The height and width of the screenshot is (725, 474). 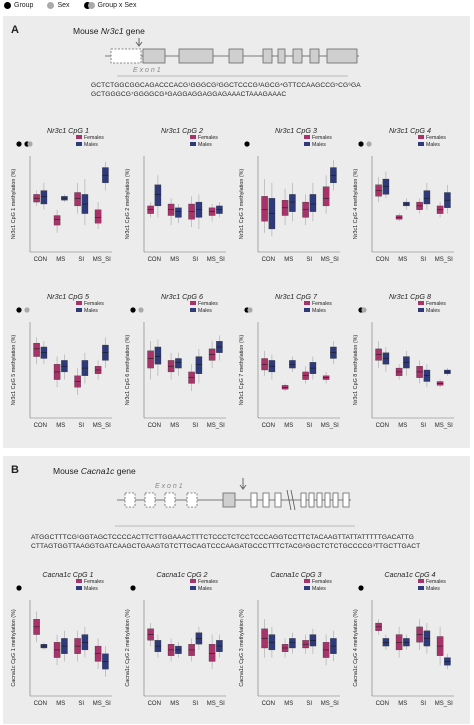 I want to click on chart-title: Cacna1c CpG 2, so click(x=181, y=574).